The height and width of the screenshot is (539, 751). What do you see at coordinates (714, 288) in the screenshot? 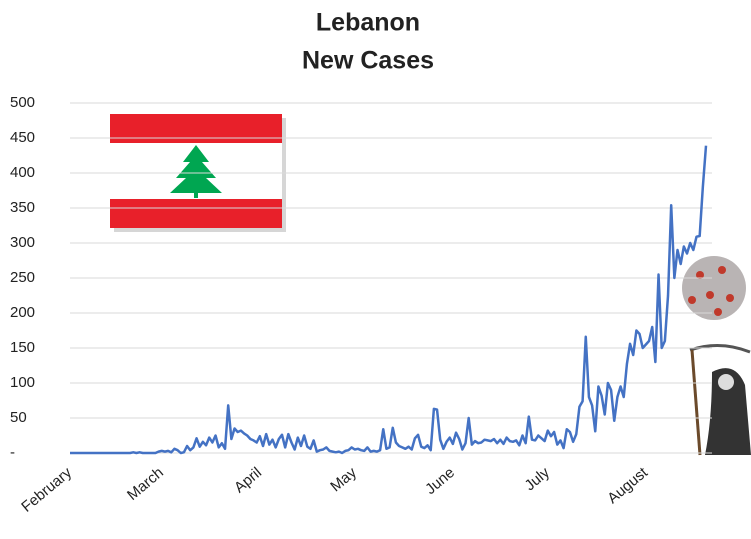
I see `virus-icon` at bounding box center [714, 288].